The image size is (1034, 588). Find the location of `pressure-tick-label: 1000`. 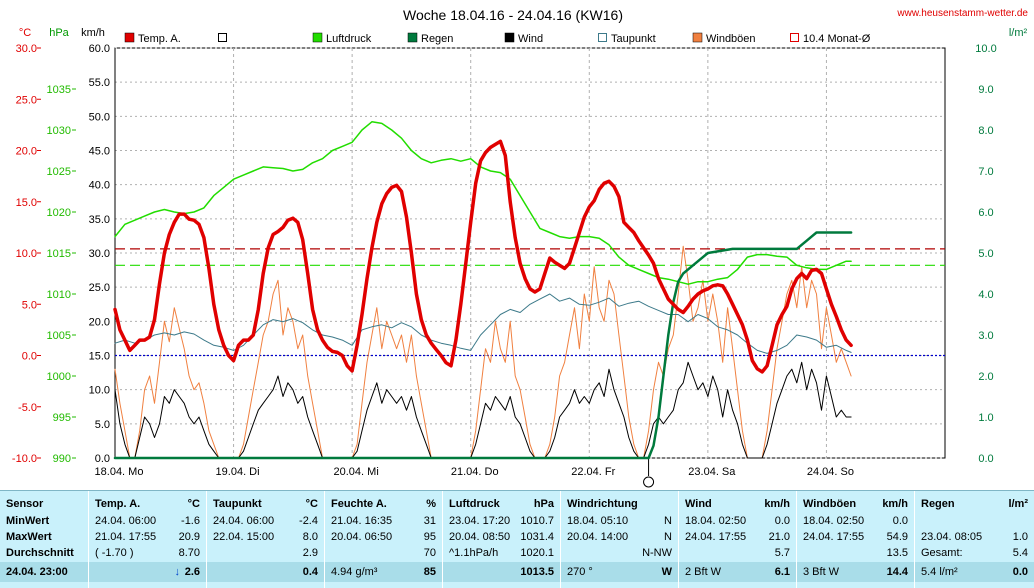

pressure-tick-label: 1000 is located at coordinates (59, 377).